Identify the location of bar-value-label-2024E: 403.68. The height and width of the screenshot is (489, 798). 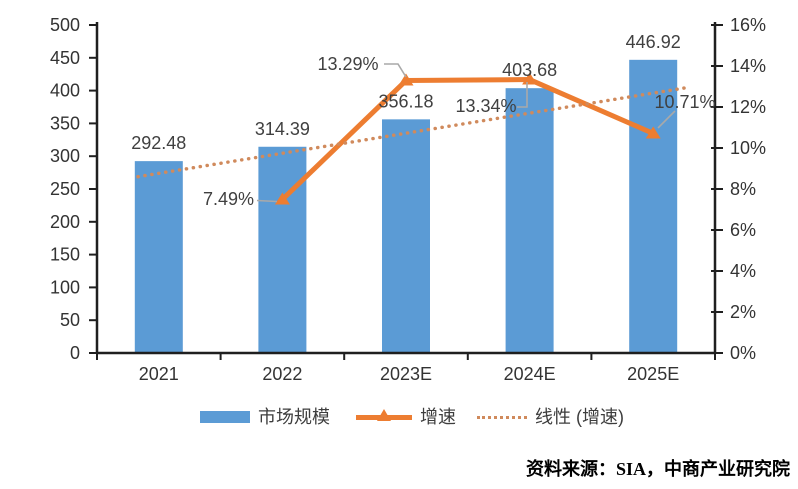
(529, 70).